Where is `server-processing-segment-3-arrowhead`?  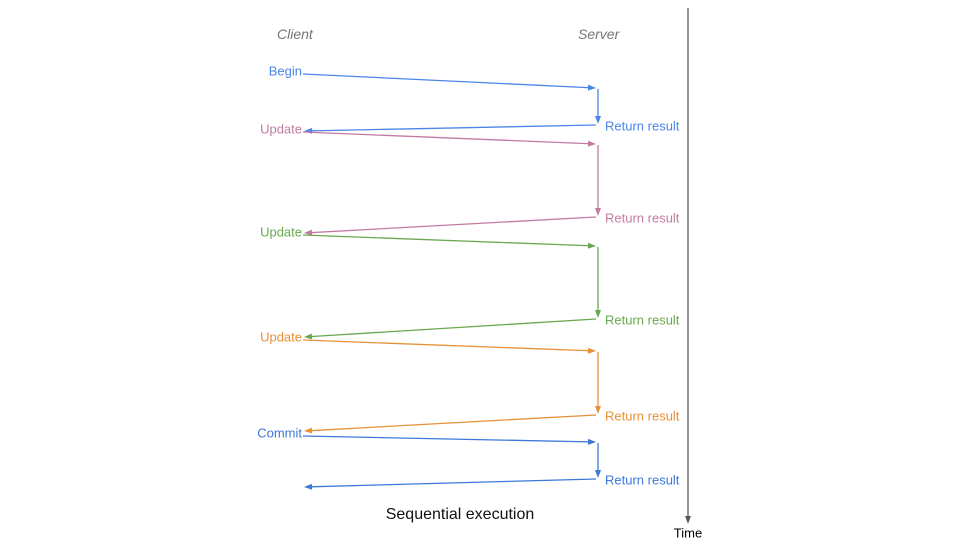
server-processing-segment-3-arrowhead is located at coordinates (598, 410).